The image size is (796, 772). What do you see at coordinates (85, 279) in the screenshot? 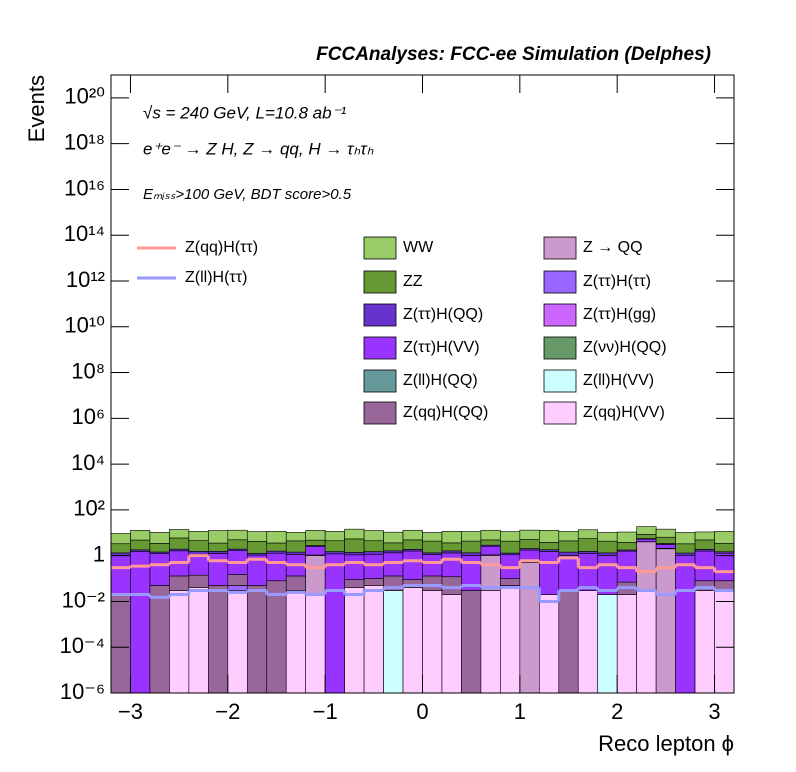
I see `y-tick-label: 10¹²` at bounding box center [85, 279].